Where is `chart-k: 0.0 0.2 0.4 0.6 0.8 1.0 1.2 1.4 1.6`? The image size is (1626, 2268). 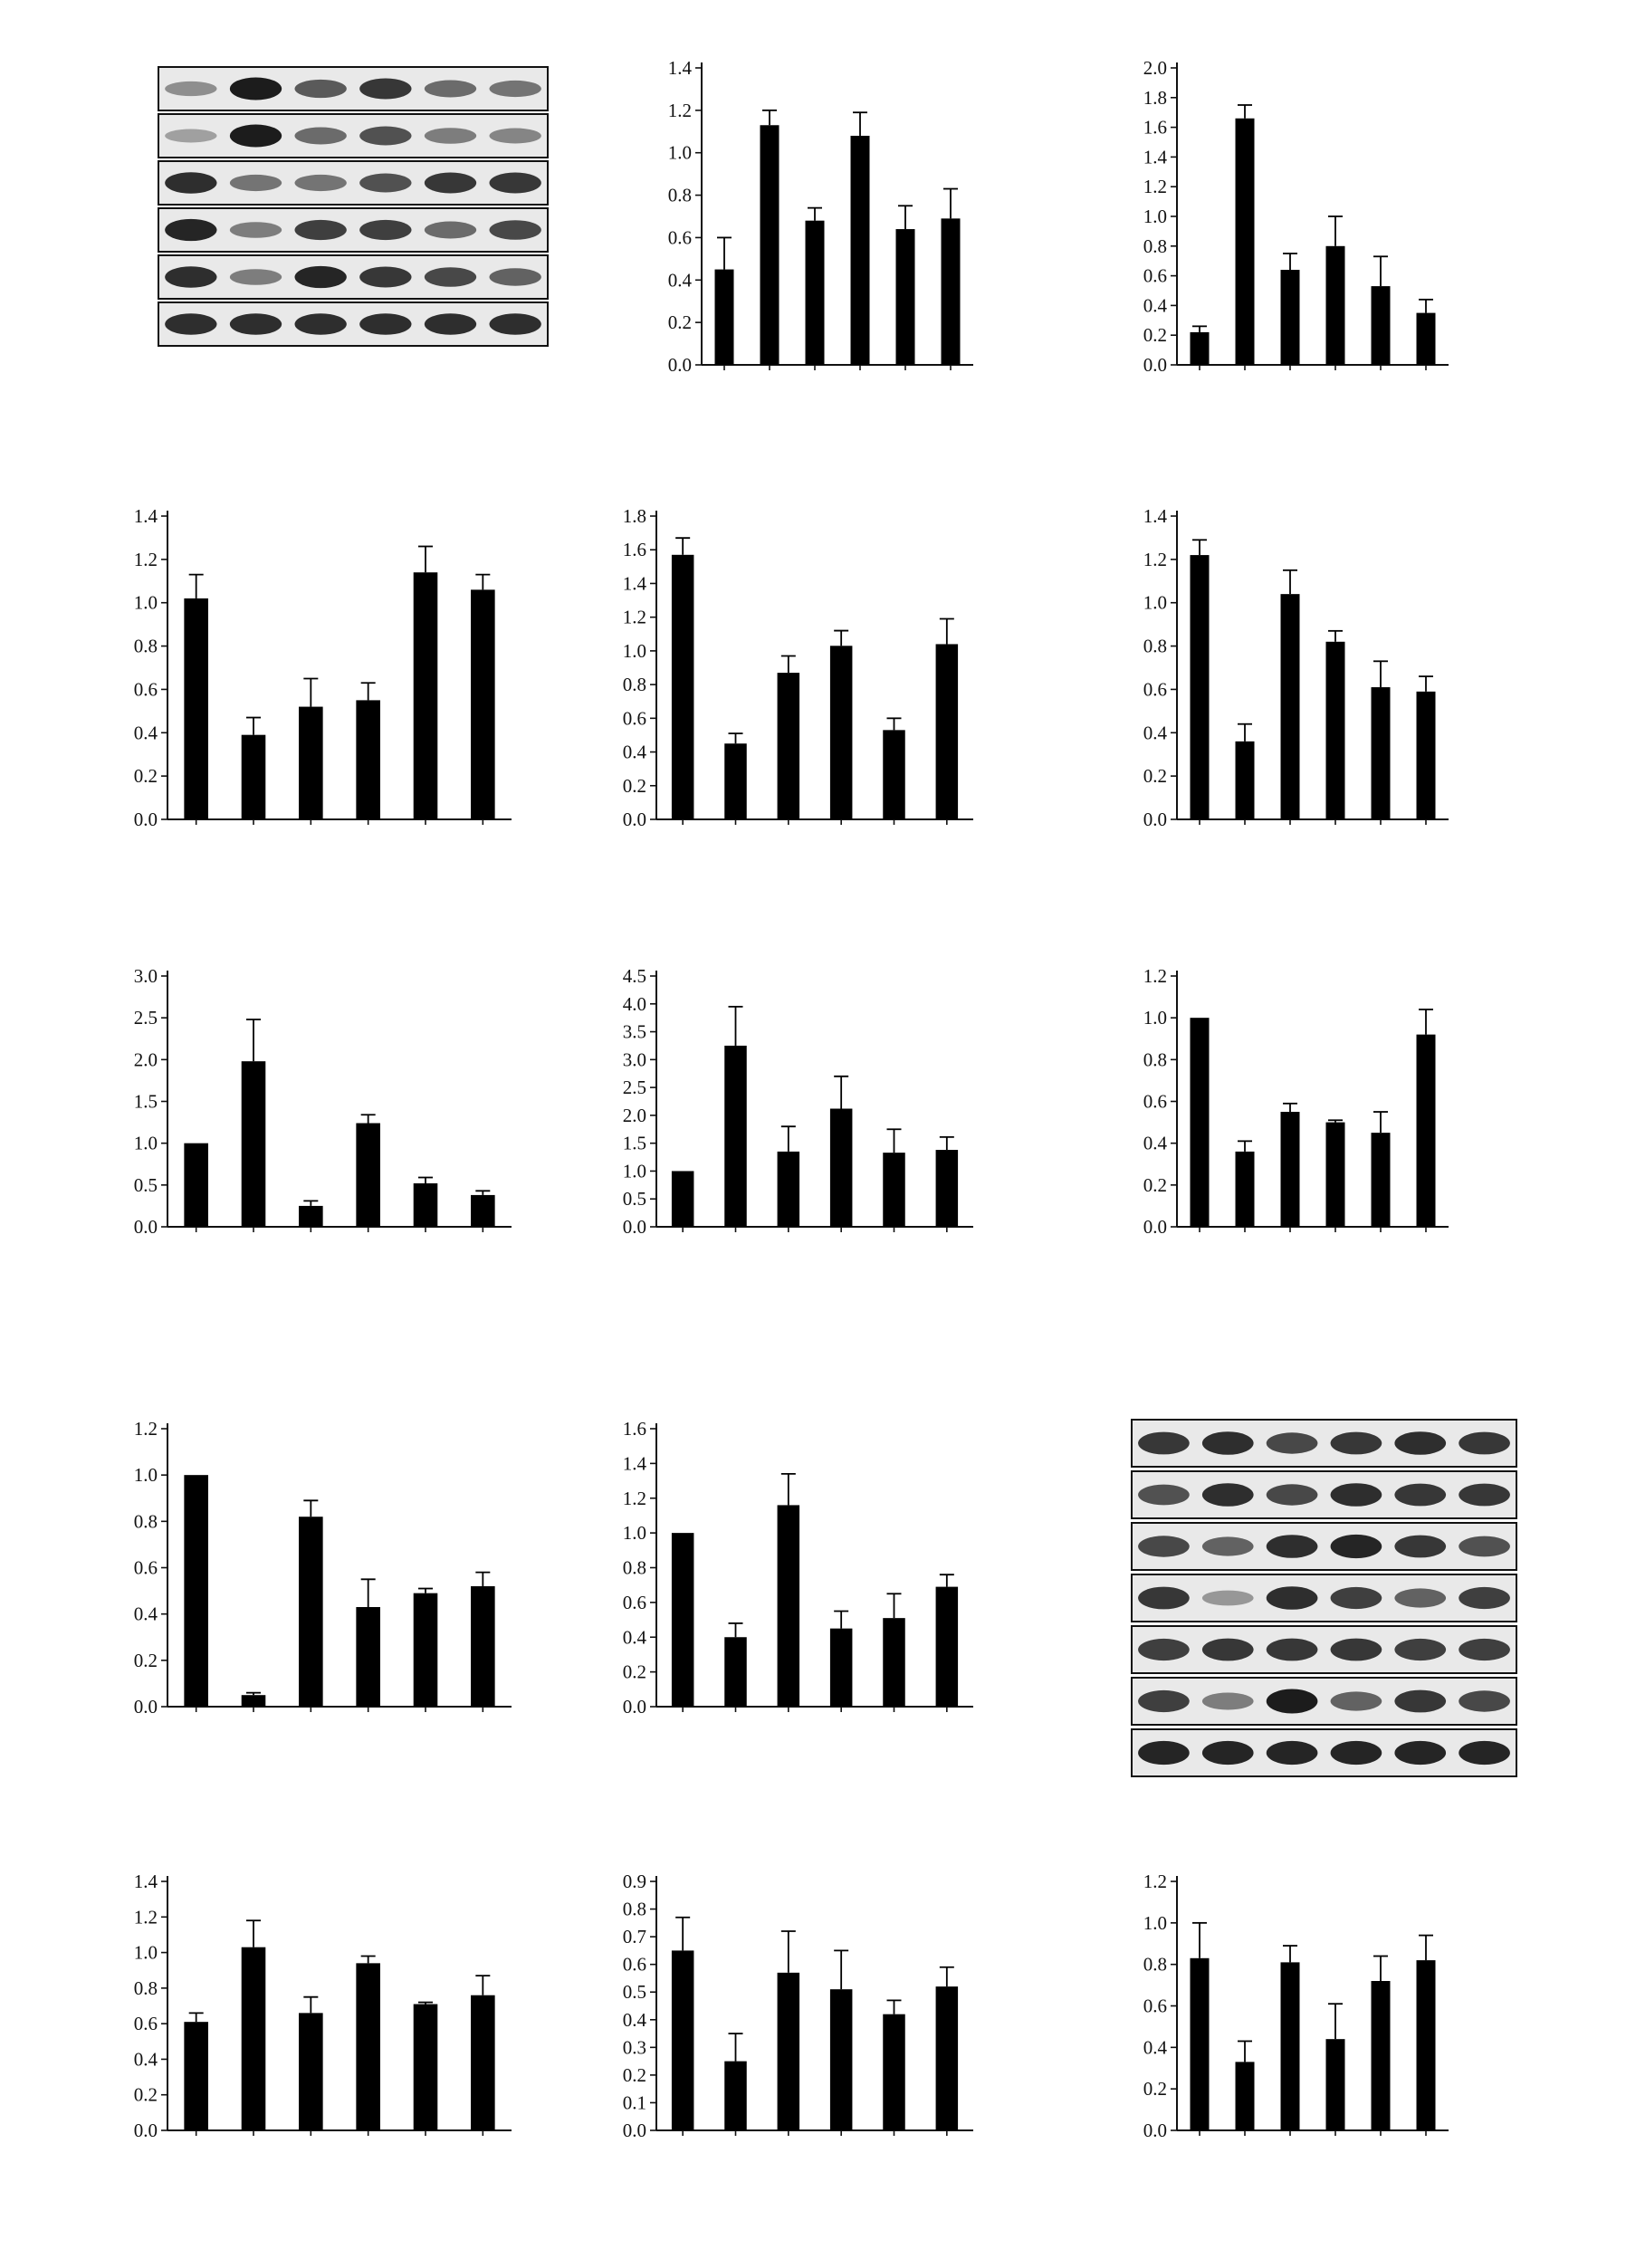 chart-k: 0.0 0.2 0.4 0.6 0.8 1.0 1.2 1.4 1.6 is located at coordinates (798, 1568).